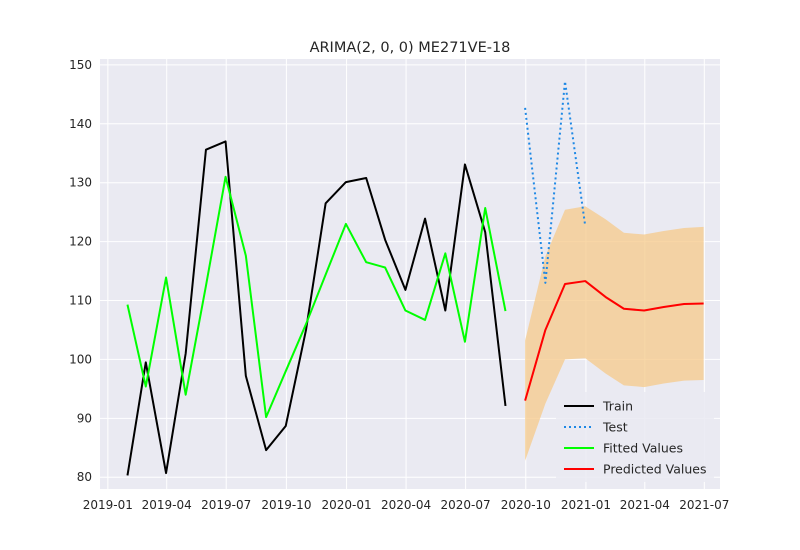 The image size is (800, 550). I want to click on x-tick-label: 2020-01, so click(346, 505).